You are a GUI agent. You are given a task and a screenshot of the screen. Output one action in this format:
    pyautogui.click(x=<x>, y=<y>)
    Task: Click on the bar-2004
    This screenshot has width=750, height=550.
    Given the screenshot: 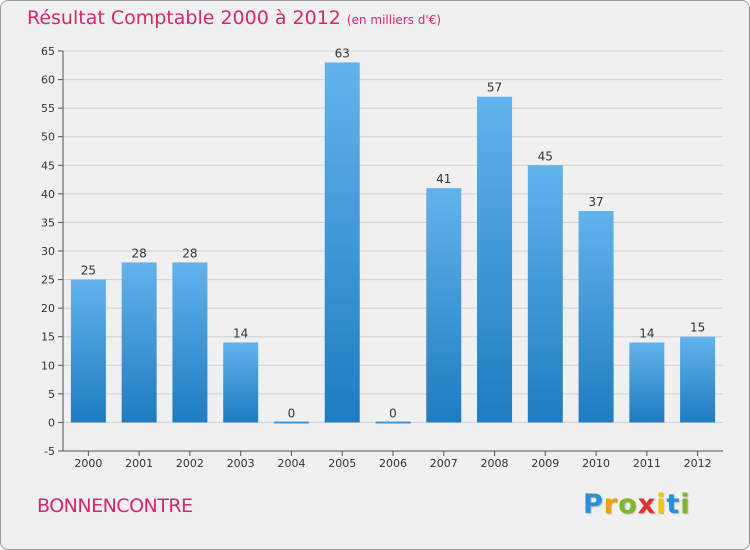 What is the action you would take?
    pyautogui.click(x=291, y=422)
    